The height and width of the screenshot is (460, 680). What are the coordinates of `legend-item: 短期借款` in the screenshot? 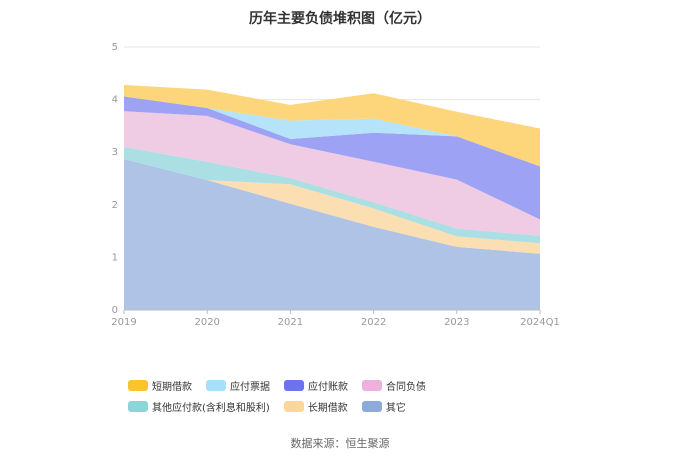 It's located at (160, 385).